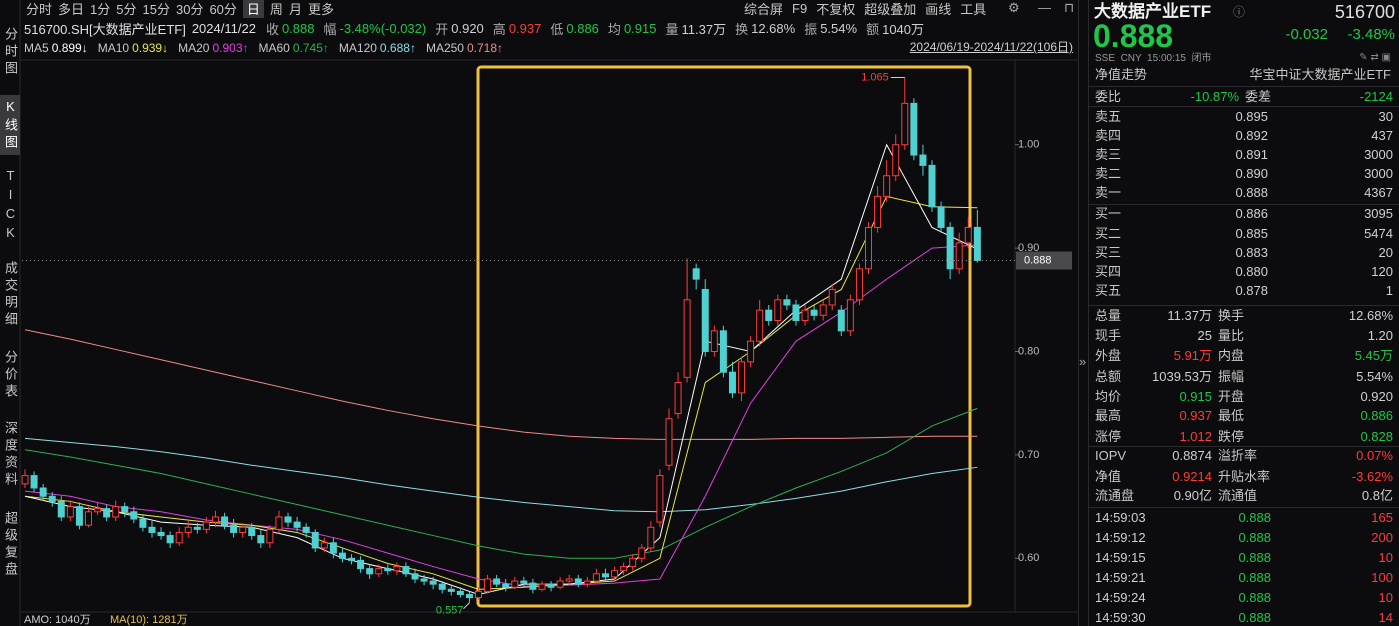 The height and width of the screenshot is (626, 1399). What do you see at coordinates (10, 52) in the screenshot?
I see `sidebar-tab: 分时图` at bounding box center [10, 52].